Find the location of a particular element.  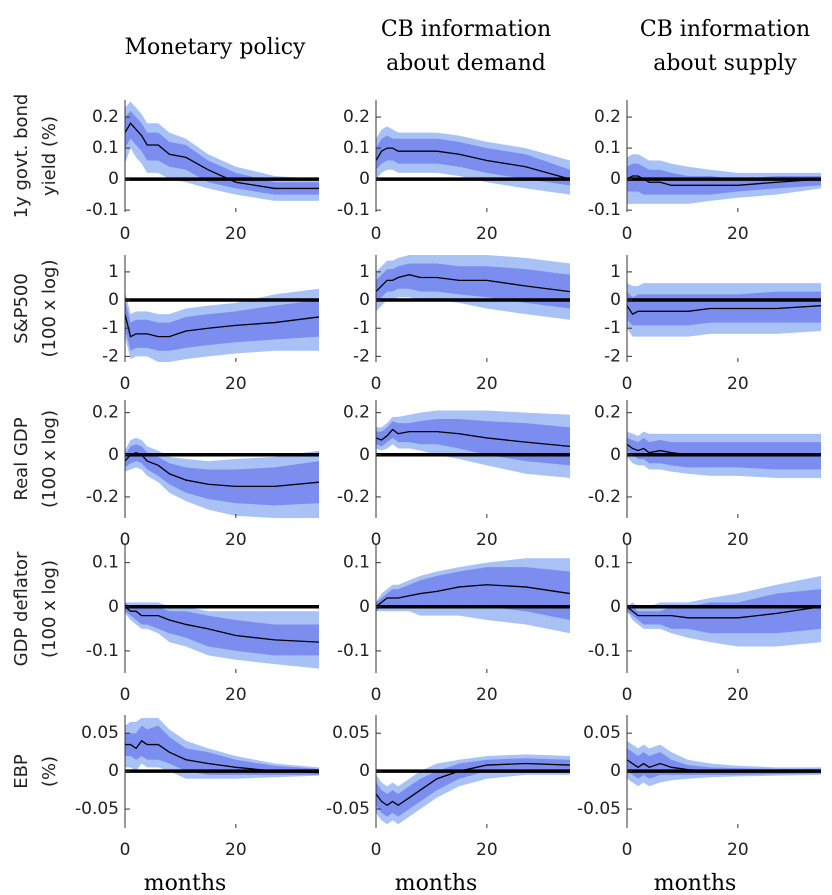

y-axis-label: GDP deflator is located at coordinates (21, 608).